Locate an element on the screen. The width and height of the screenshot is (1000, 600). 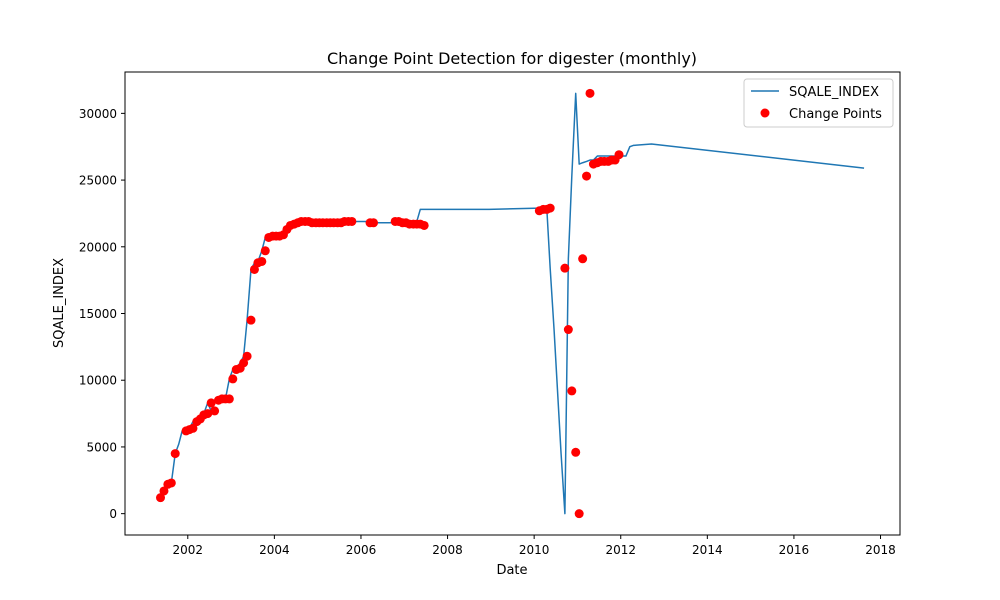
x-tick-label: 2008 is located at coordinates (447, 550).